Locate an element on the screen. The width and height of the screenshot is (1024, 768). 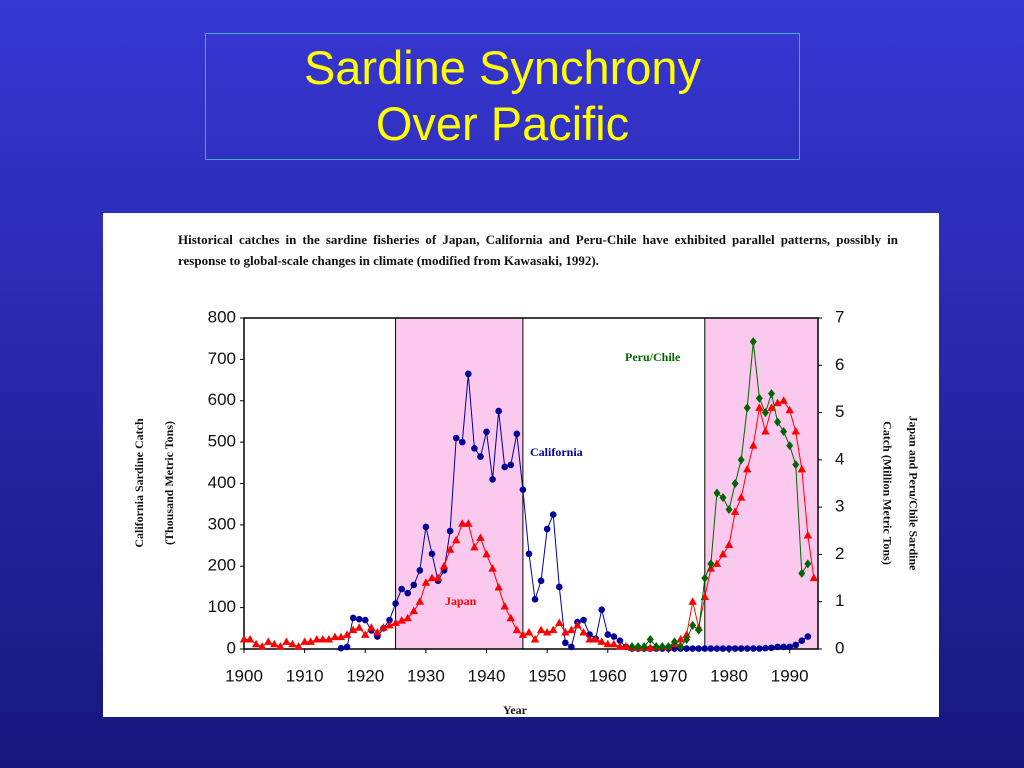
y2-tick-label: 5 is located at coordinates (839, 411).